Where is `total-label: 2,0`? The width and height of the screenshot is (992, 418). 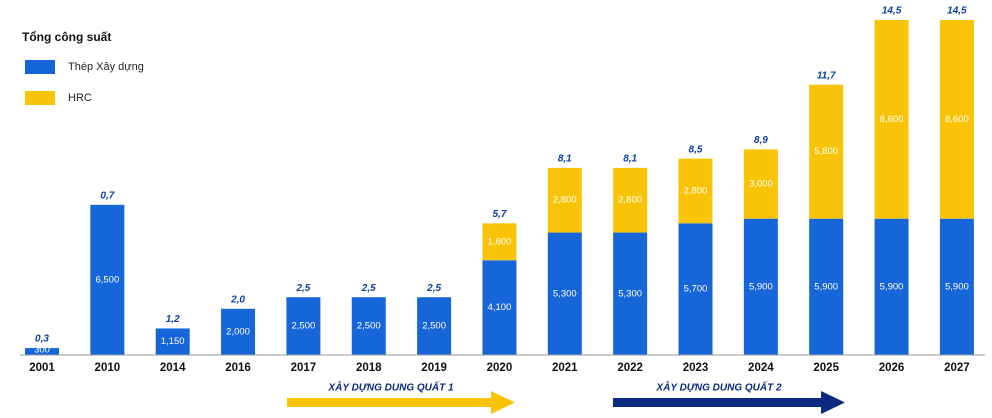 total-label: 2,0 is located at coordinates (237, 299).